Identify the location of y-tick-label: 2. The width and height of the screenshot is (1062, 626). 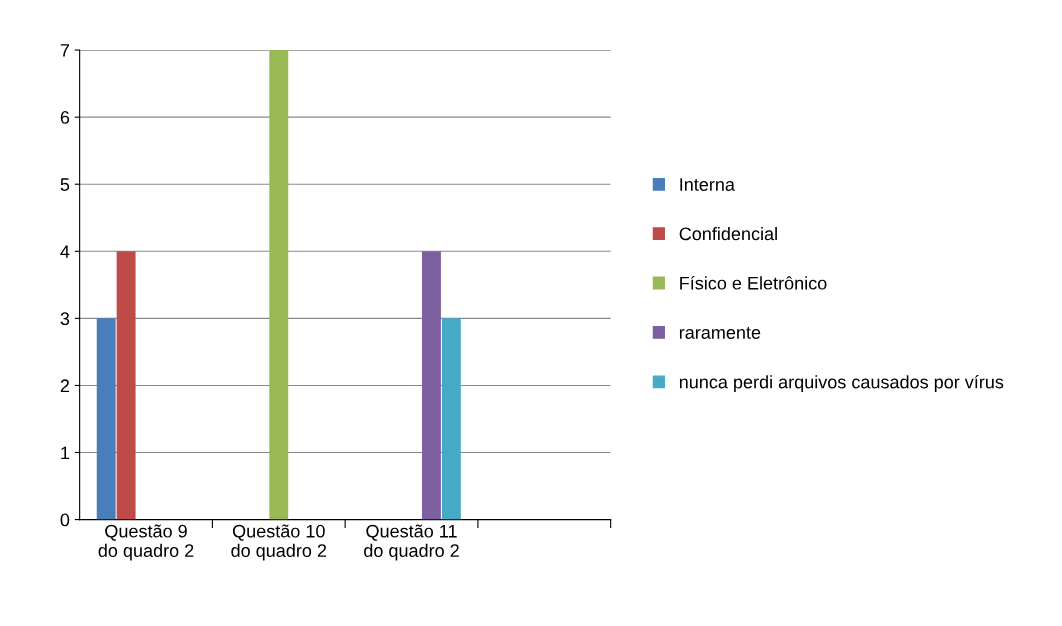
(65, 385).